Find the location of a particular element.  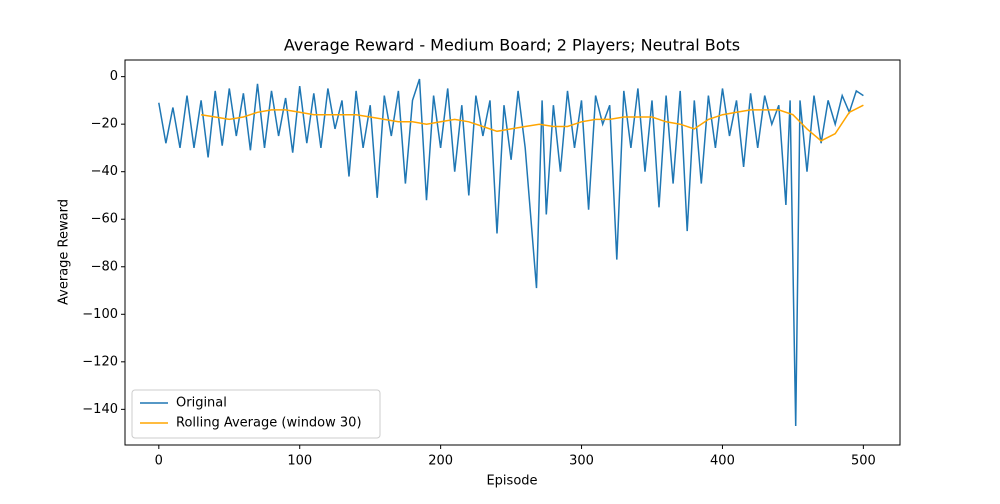

y-tick-label: −140 is located at coordinates (100, 409).